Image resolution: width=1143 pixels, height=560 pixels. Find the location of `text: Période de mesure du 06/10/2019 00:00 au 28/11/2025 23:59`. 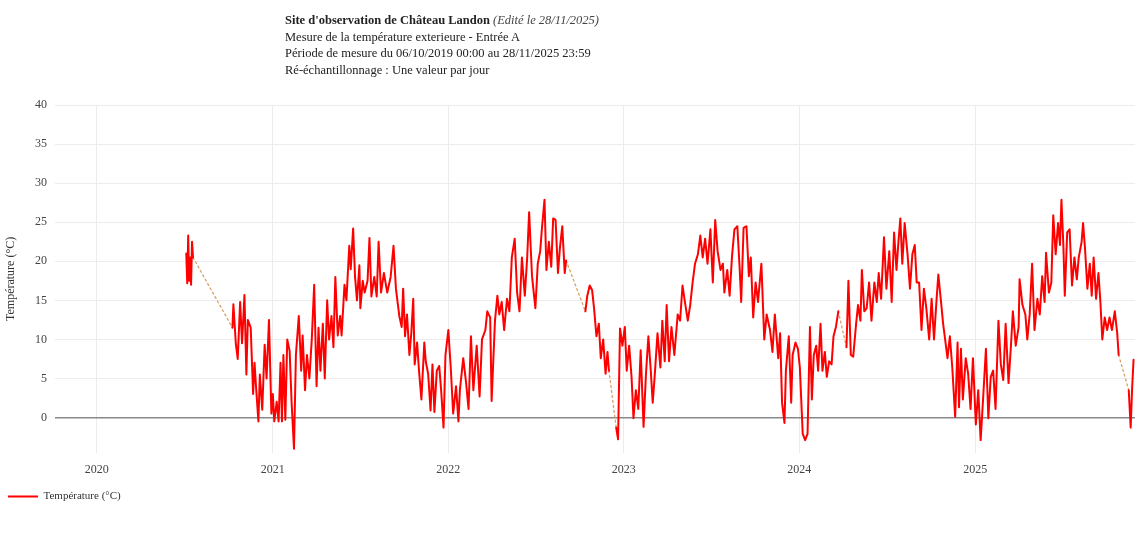

text: Période de mesure du 06/10/2019 00:00 au 28/11/2025 23:59 is located at coordinates (438, 53).